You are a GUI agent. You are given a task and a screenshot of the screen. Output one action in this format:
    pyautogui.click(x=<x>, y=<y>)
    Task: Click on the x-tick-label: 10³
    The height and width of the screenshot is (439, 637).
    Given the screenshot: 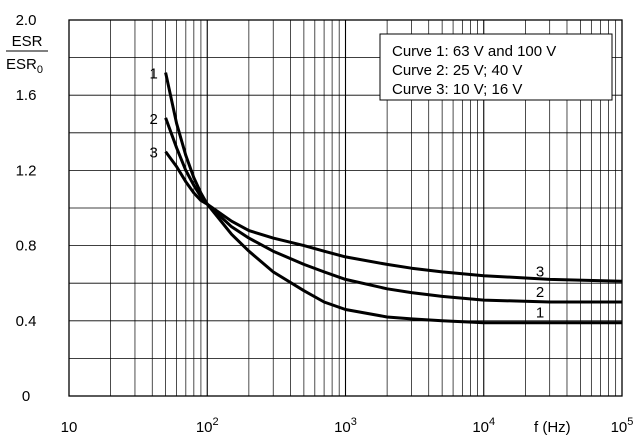 What is the action you would take?
    pyautogui.click(x=345, y=426)
    